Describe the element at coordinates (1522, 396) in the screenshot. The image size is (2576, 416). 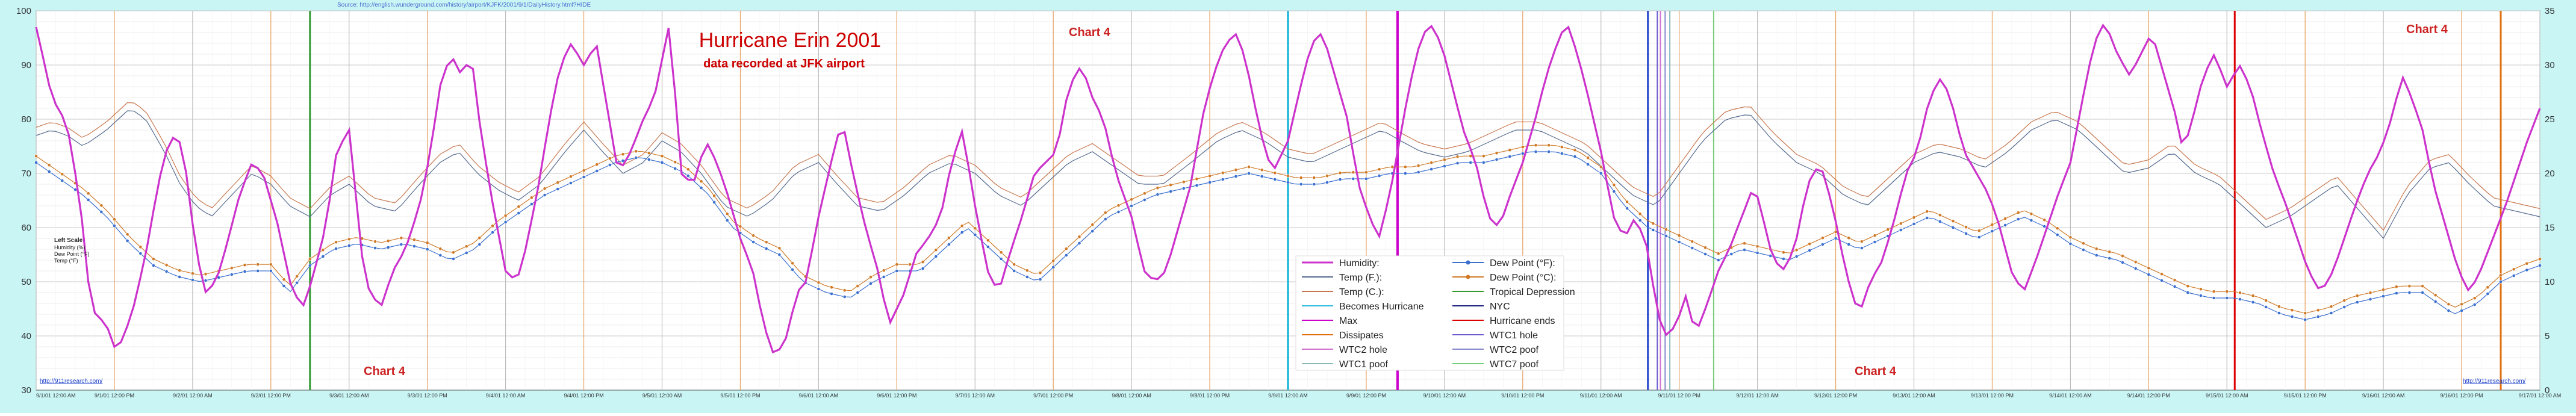
I see `x-tick-label: 9/10/01 12:00 PM` at that location.